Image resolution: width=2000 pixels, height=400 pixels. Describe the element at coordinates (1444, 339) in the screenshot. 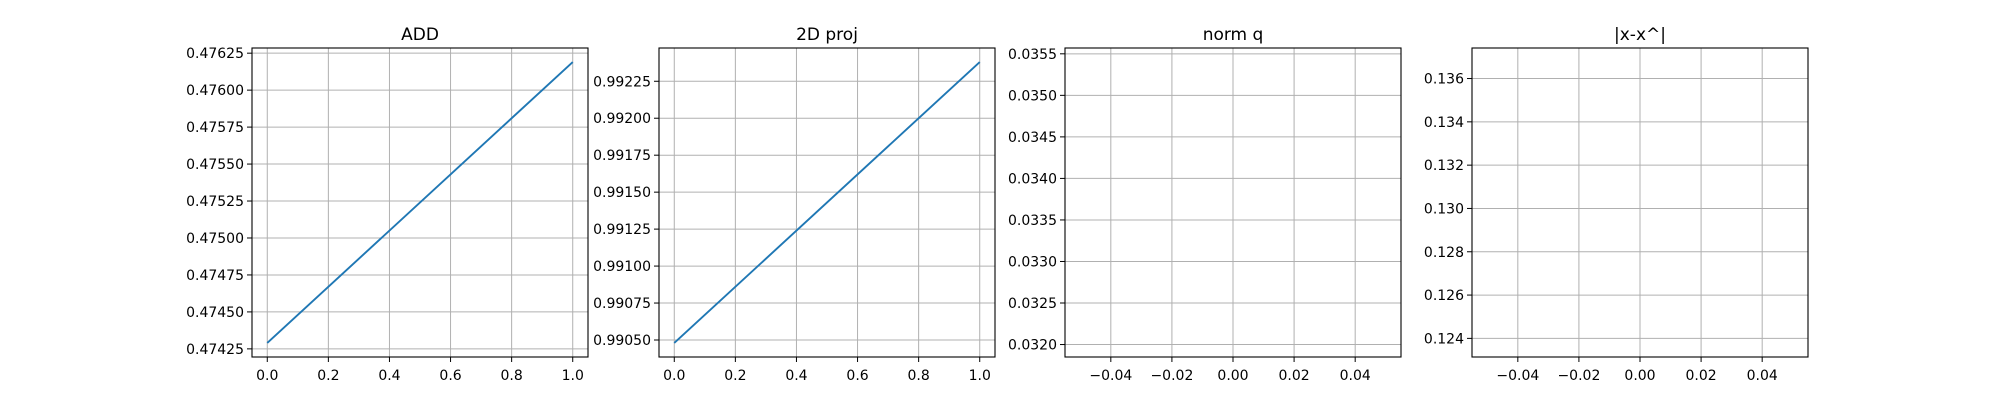

I see `y-tick-label: 0.124` at that location.